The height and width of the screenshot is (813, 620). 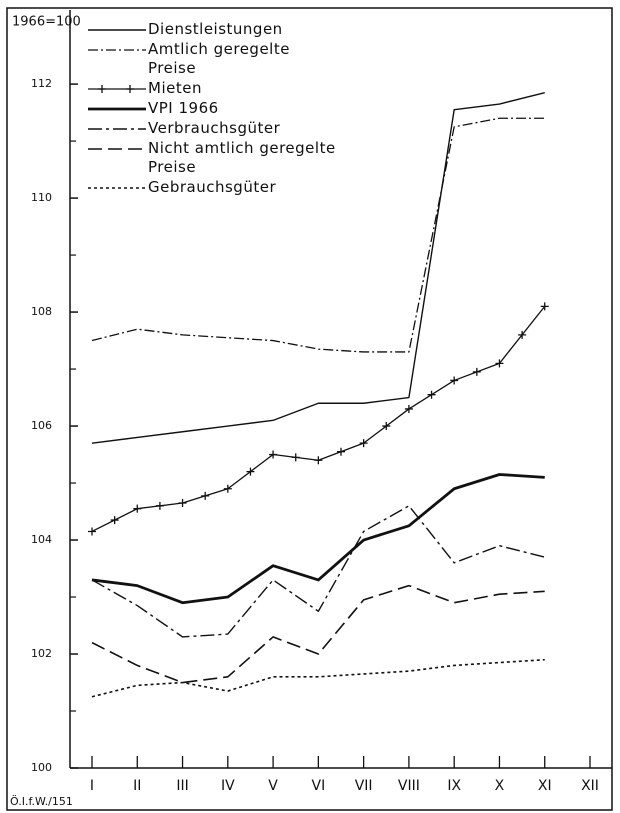 I want to click on legend-label: VPI 1966, so click(x=183, y=108).